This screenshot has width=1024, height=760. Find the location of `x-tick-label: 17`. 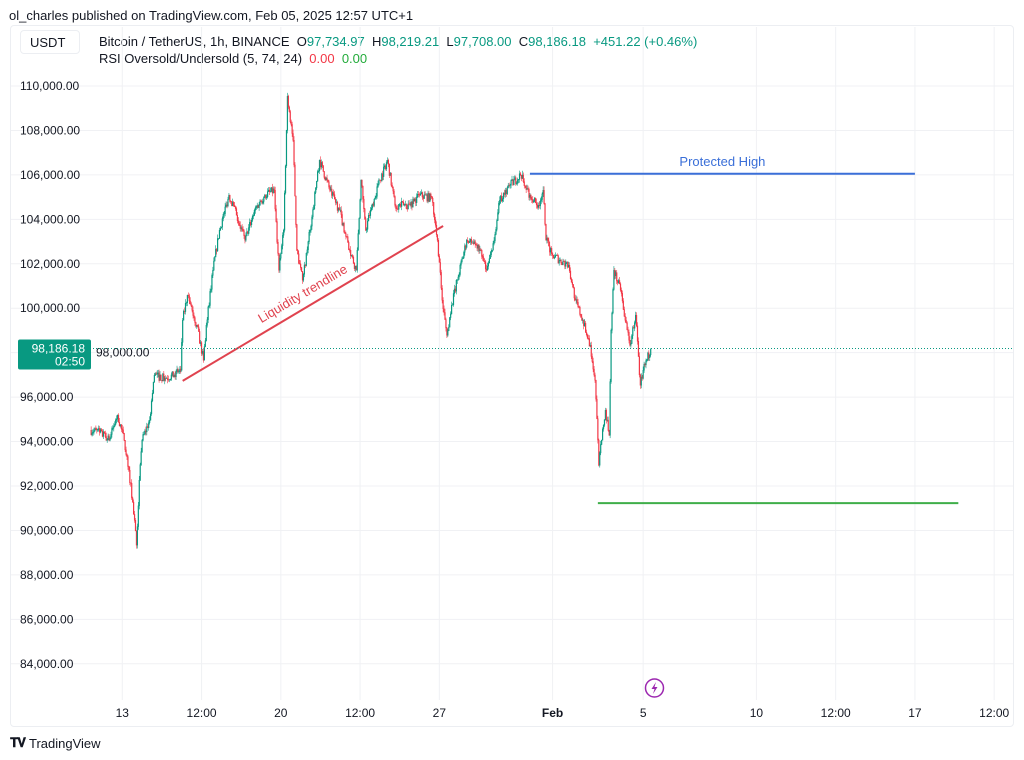

x-tick-label: 17 is located at coordinates (915, 713).